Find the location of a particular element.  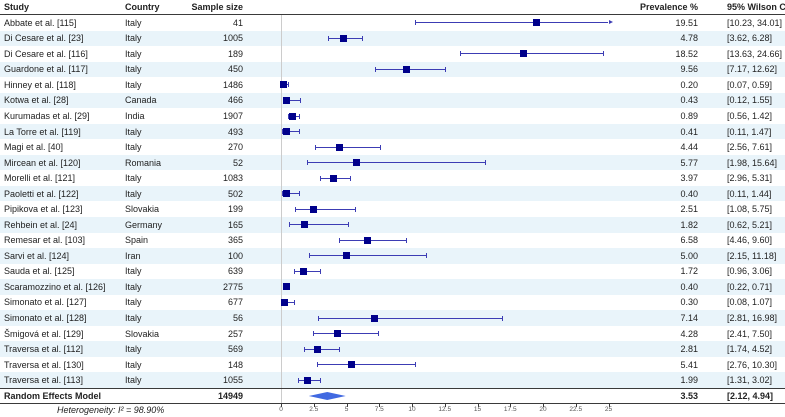

ci-value: [0.11, 1.47] is located at coordinates (749, 131).